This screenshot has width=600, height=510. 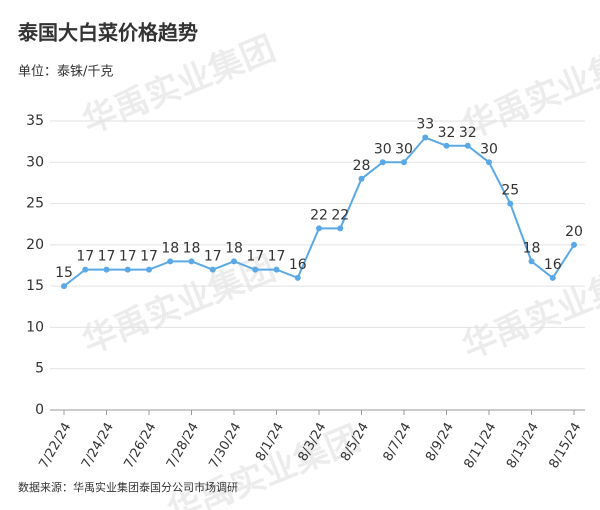 I want to click on data-label: 28, so click(x=362, y=166).